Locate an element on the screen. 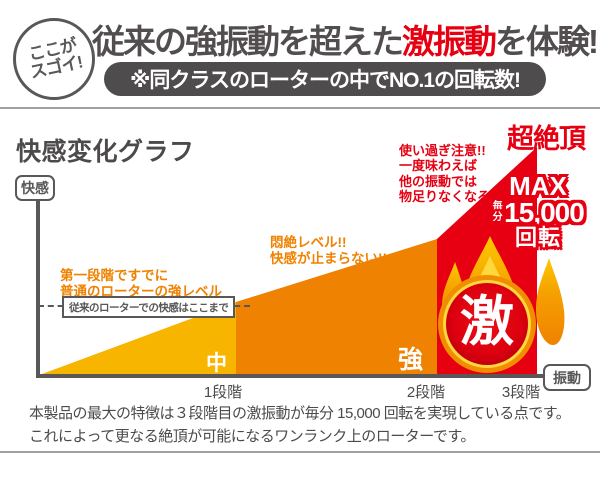 This screenshot has width=600, height=480. subtitle-bar: ※同クラスのローターの中でNO.1の回転数! is located at coordinates (325, 79).